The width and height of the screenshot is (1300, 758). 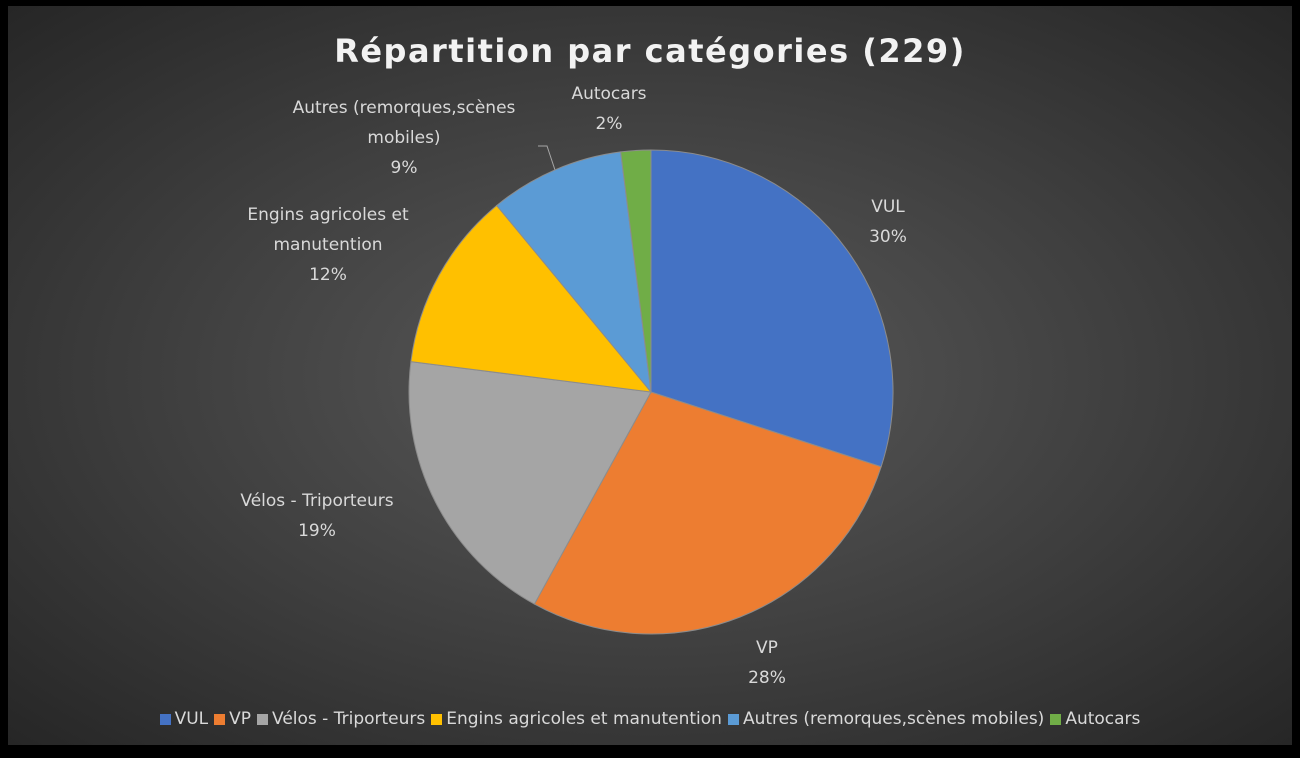 I want to click on data-label: Autocars 2%, so click(x=609, y=109).